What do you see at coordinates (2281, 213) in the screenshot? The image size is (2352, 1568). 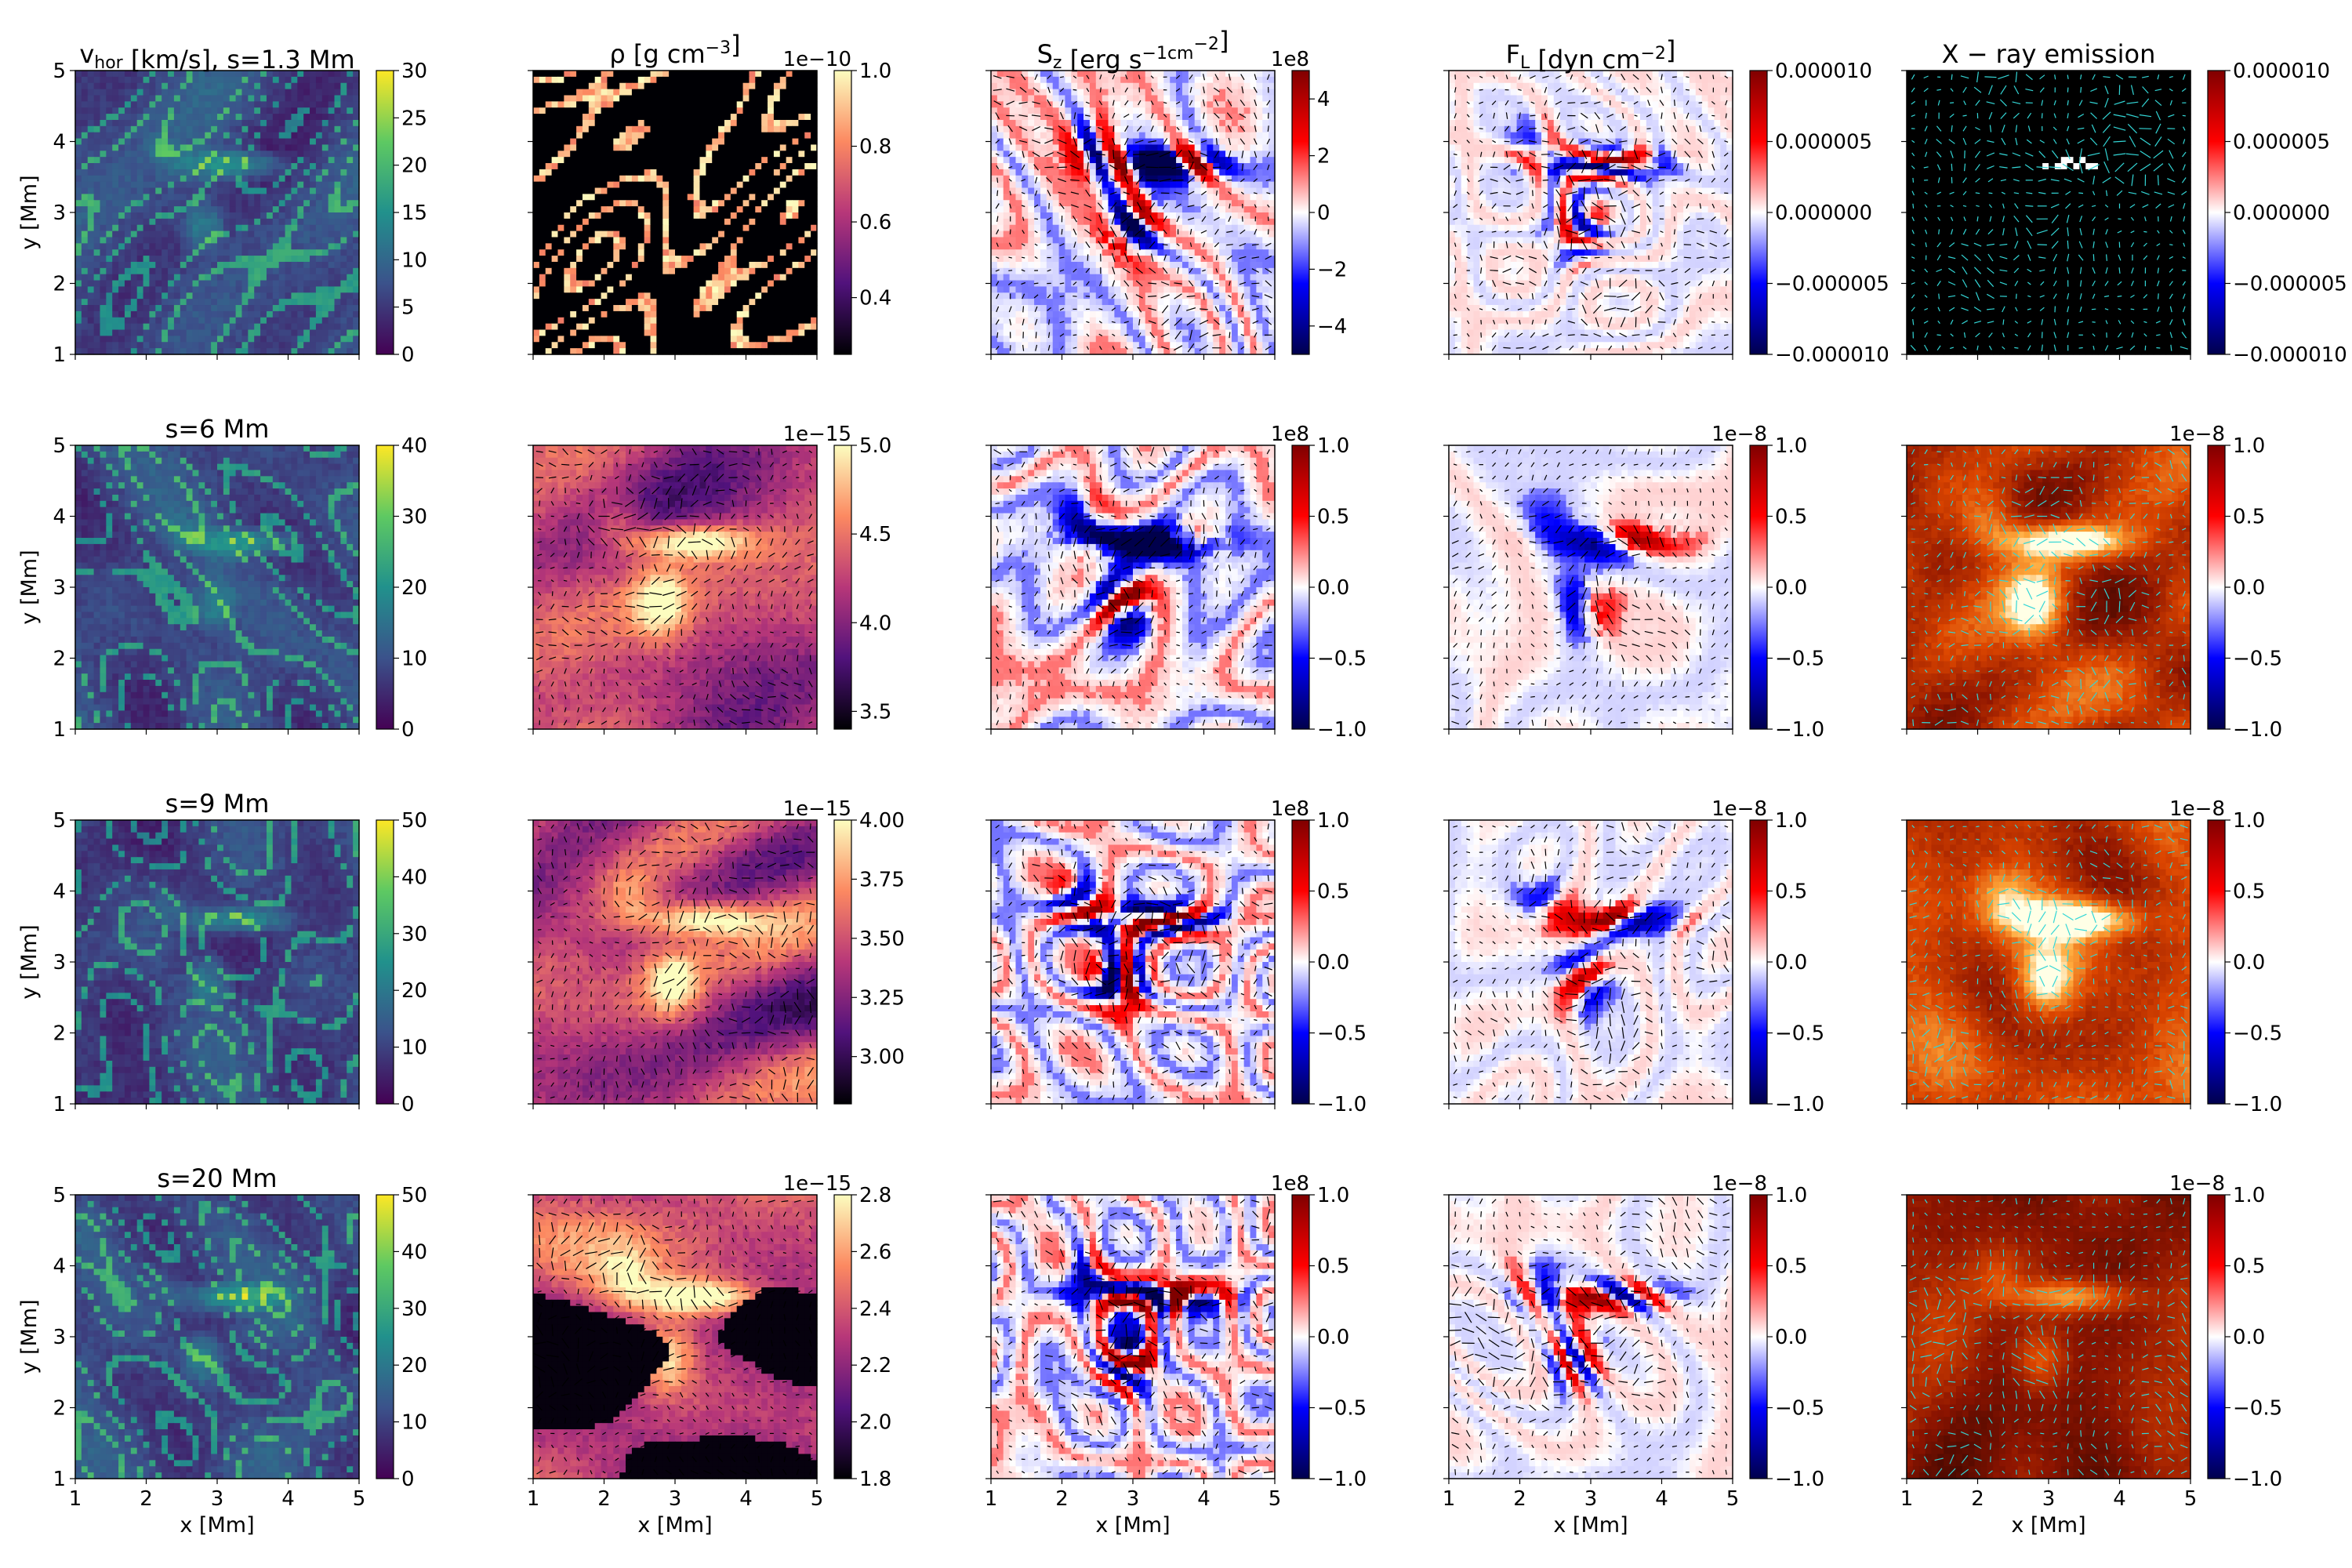 I see `colorbar-tick-label: 0.000000` at bounding box center [2281, 213].